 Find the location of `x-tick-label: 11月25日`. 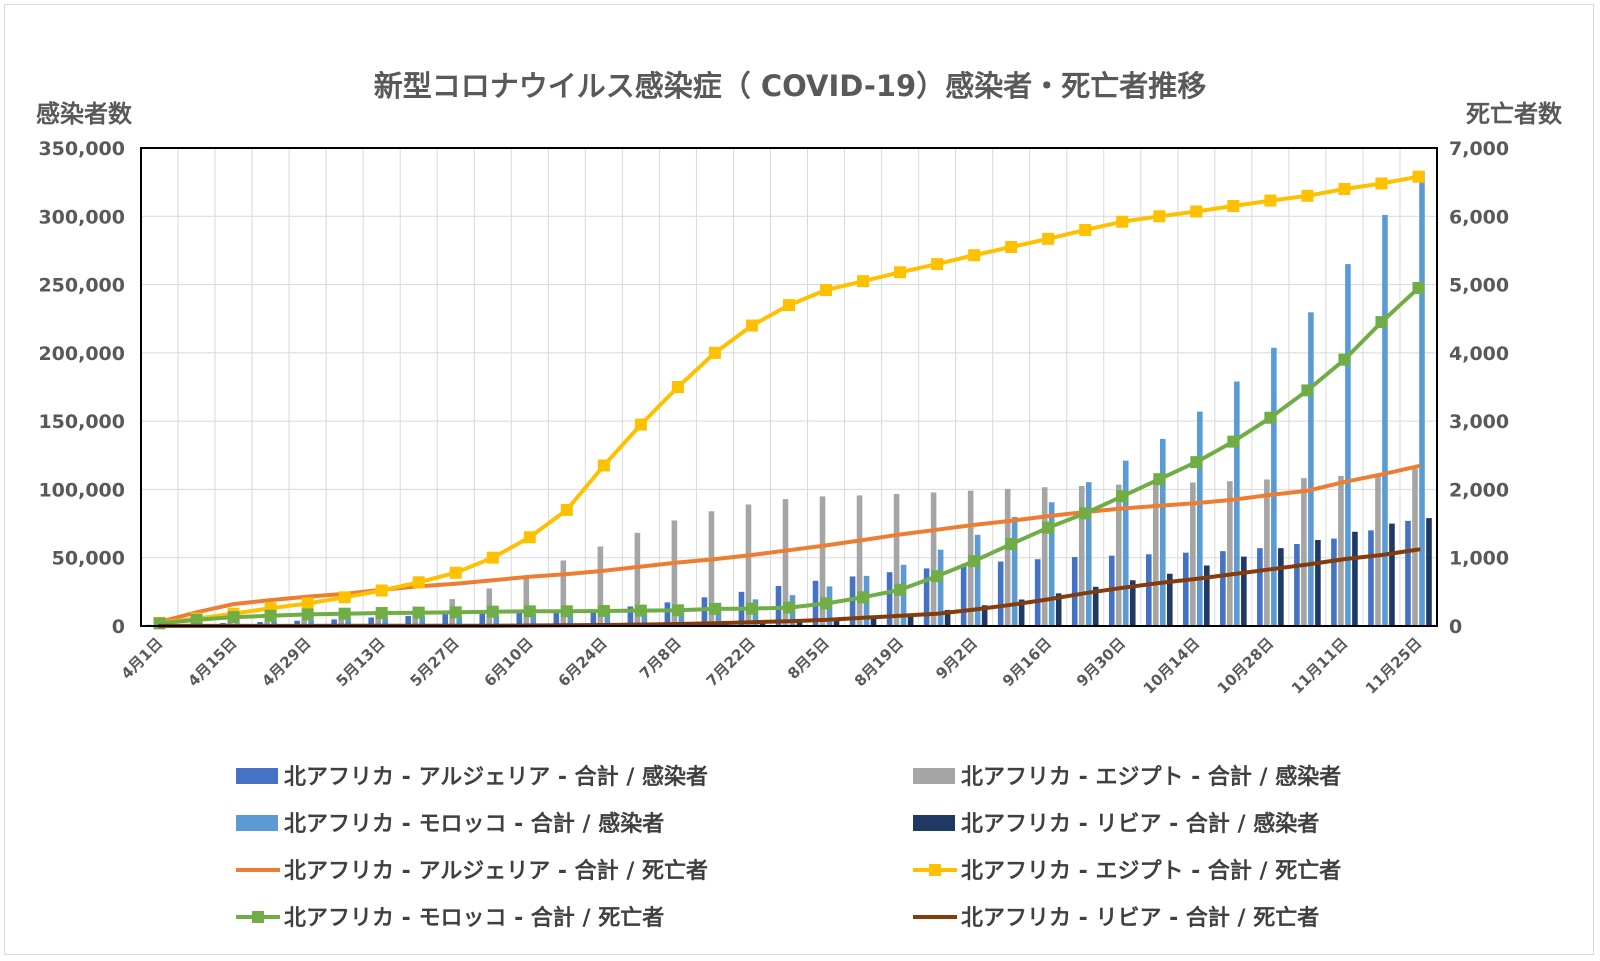

x-tick-label: 11月25日 is located at coordinates (1393, 665).